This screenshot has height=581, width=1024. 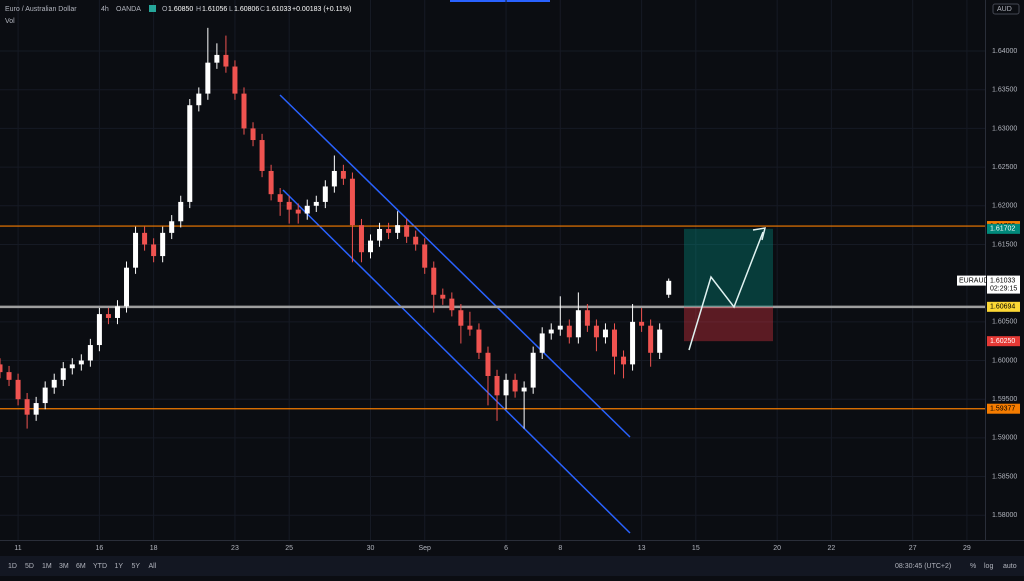 What do you see at coordinates (500, 1) in the screenshot?
I see `top-accent` at bounding box center [500, 1].